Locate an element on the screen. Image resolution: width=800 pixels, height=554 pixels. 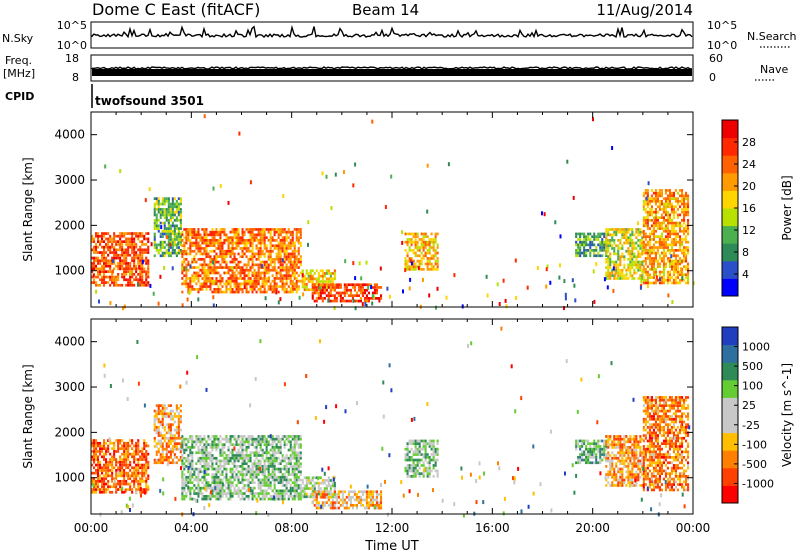
nsky-tick-top: 10^5 is located at coordinates (72, 25).